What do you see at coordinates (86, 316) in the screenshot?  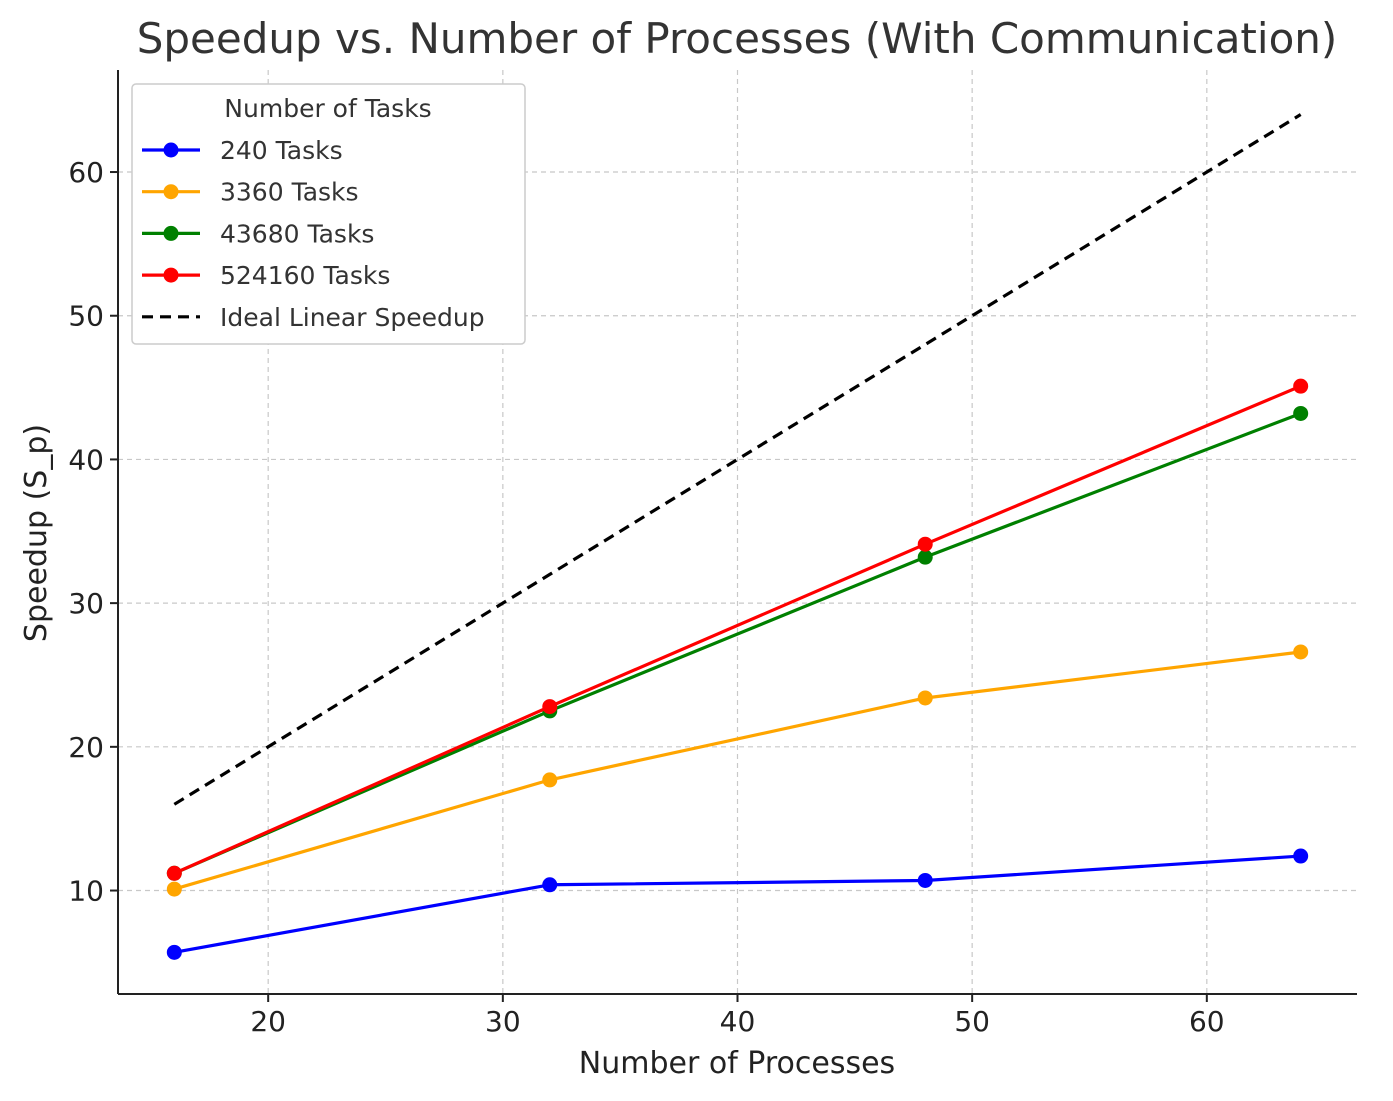 I see `y-tick-label: 50` at bounding box center [86, 316].